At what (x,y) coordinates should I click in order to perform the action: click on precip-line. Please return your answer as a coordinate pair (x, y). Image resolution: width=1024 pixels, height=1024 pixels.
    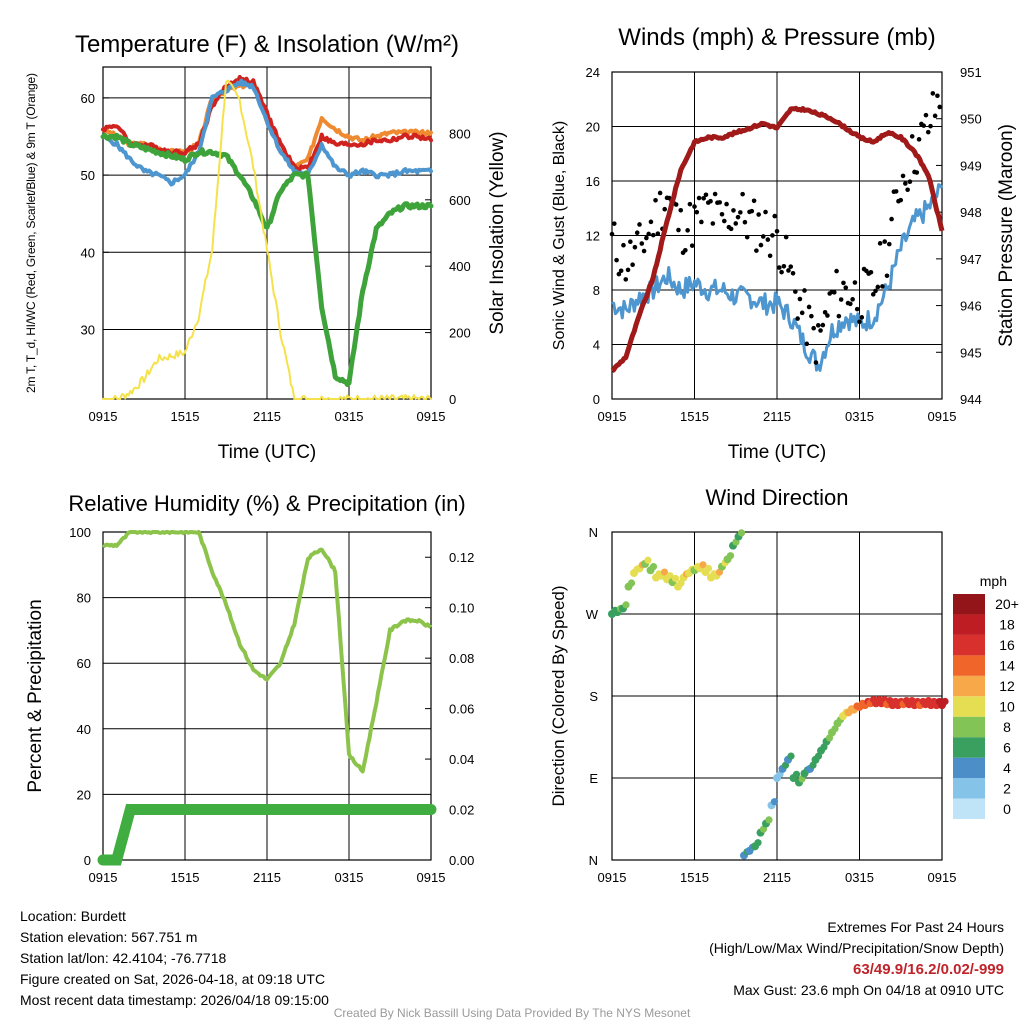
    Looking at the image, I should click on (267, 835).